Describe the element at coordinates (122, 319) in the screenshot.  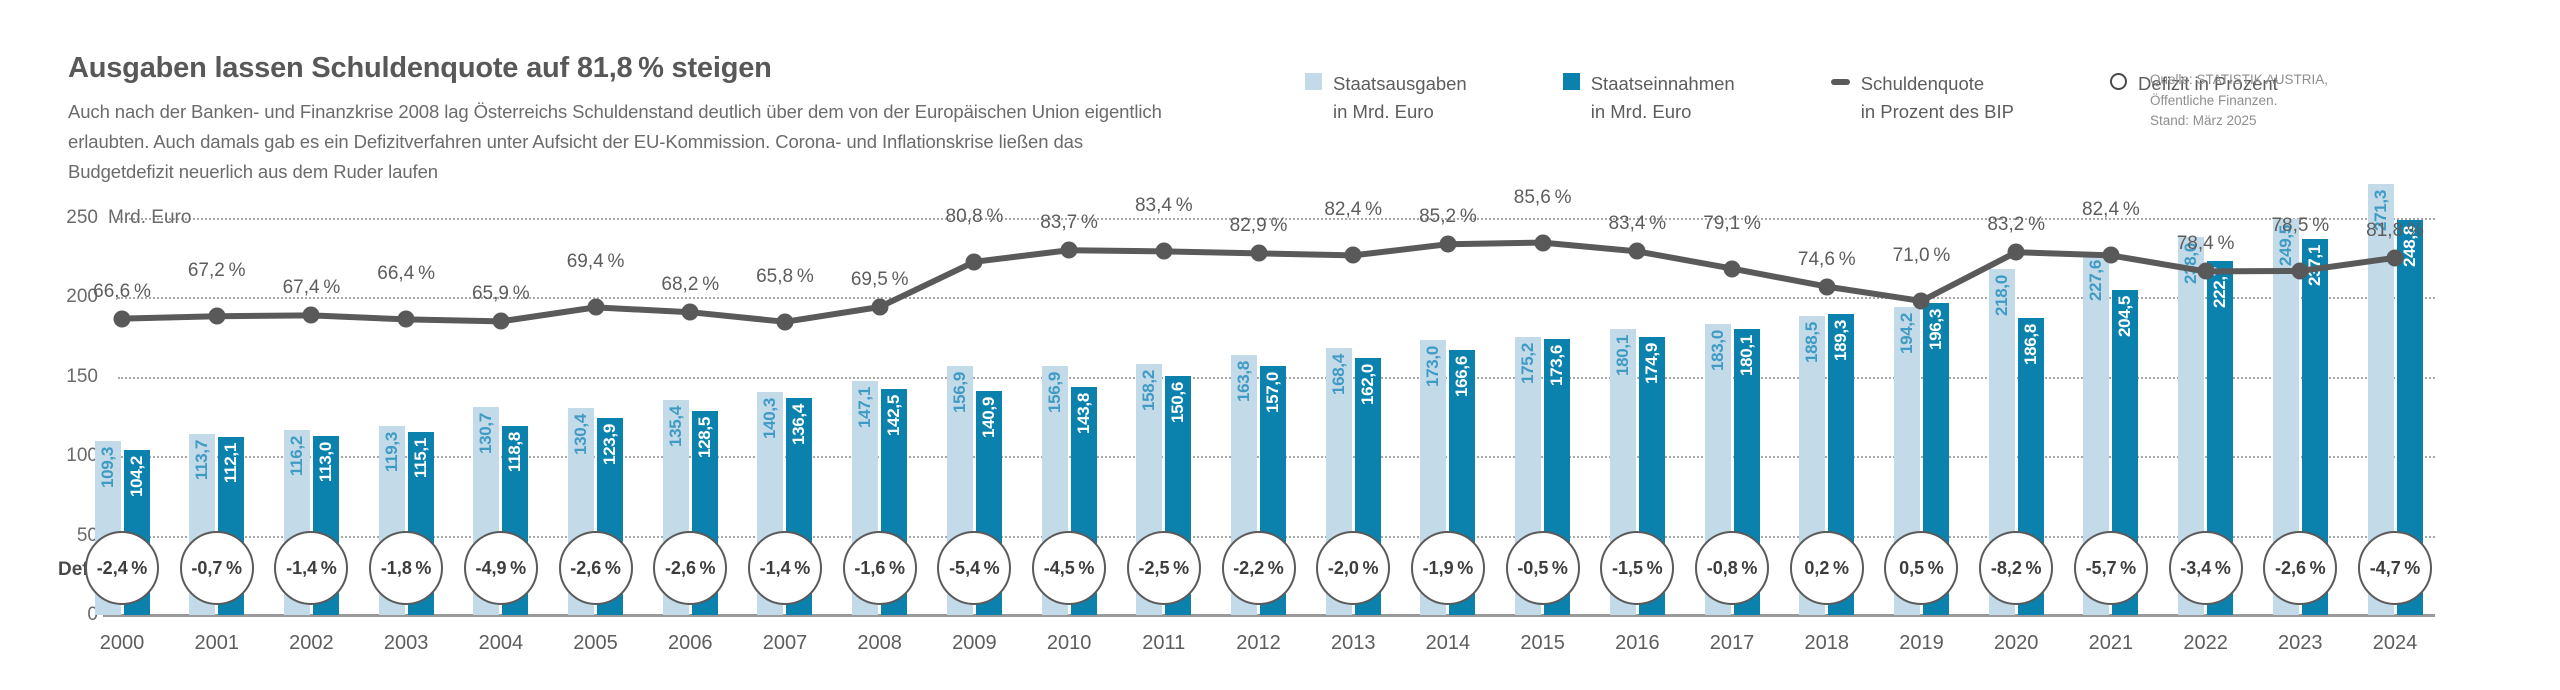
I see `schuldenquote-point-2000` at that location.